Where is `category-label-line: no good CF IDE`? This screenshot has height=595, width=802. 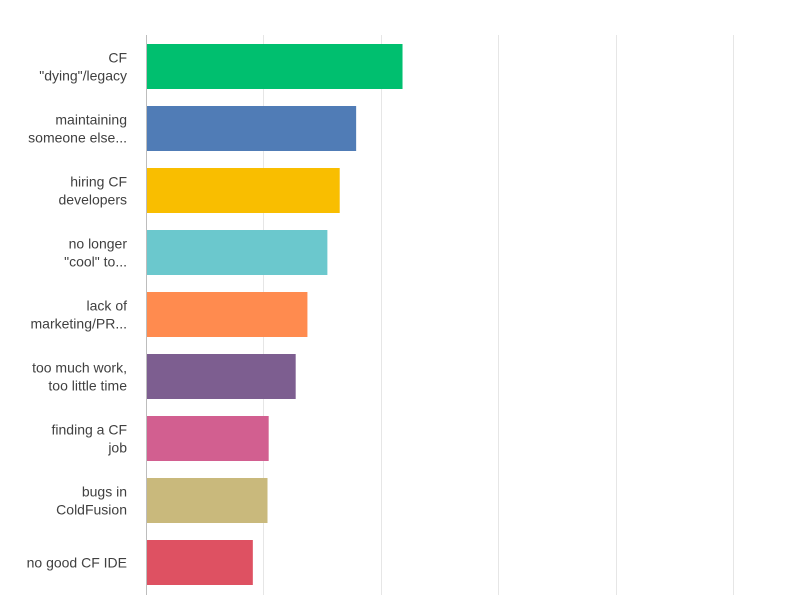 category-label-line: no good CF IDE is located at coordinates (77, 563).